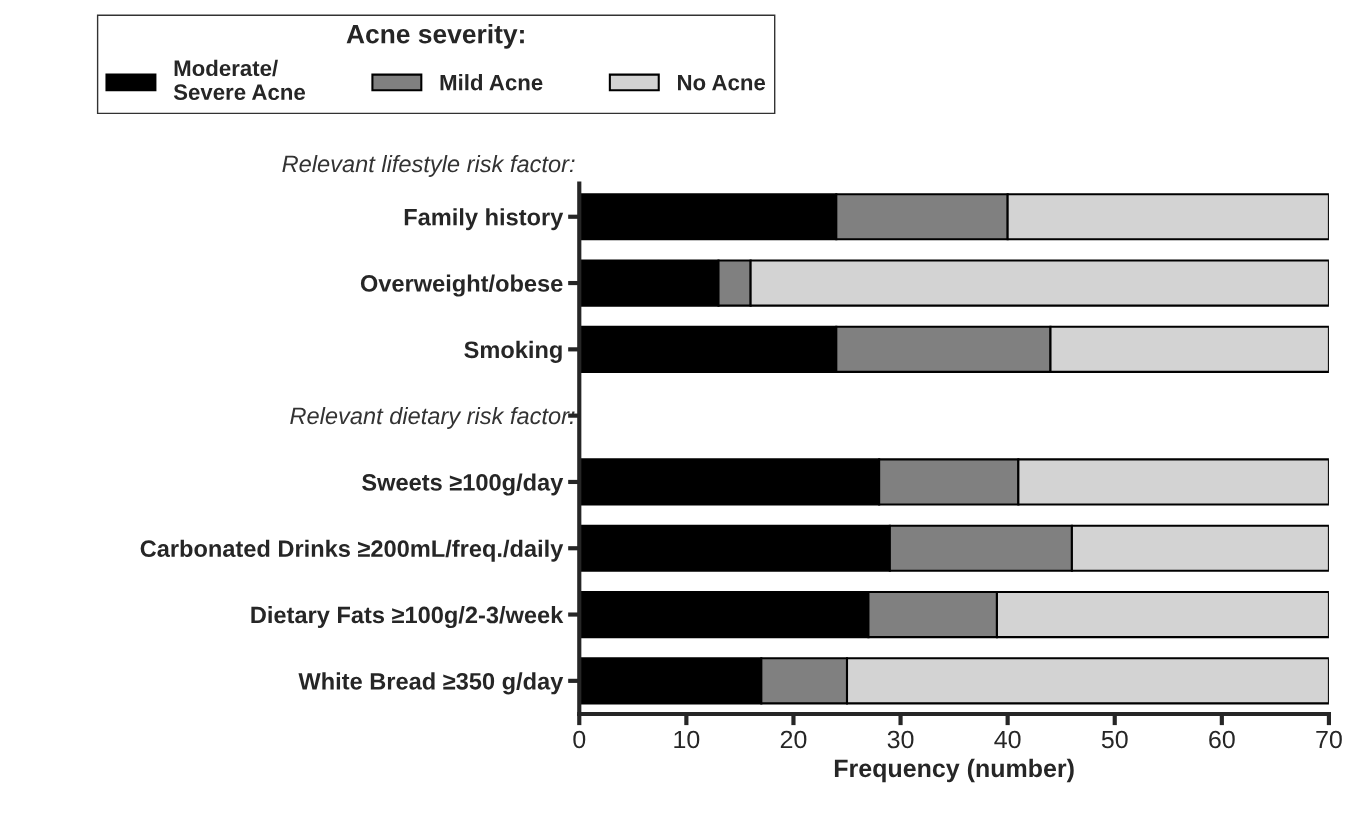 The image size is (1363, 816). I want to click on x-tick-label: 40, so click(1007, 739).